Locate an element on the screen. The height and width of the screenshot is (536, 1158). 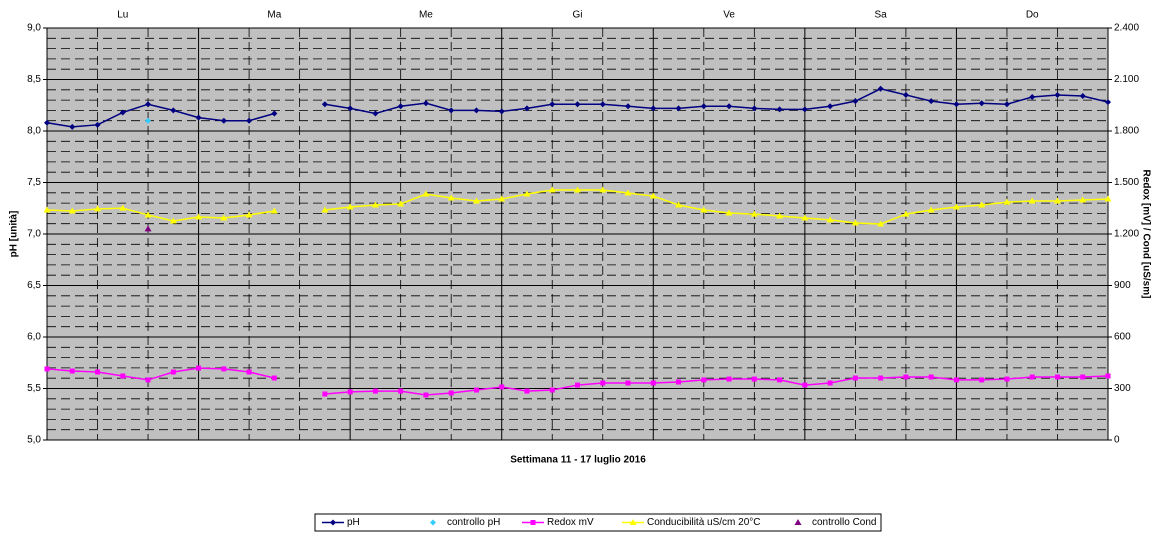
y2-tick-label: 300 is located at coordinates (1122, 388).